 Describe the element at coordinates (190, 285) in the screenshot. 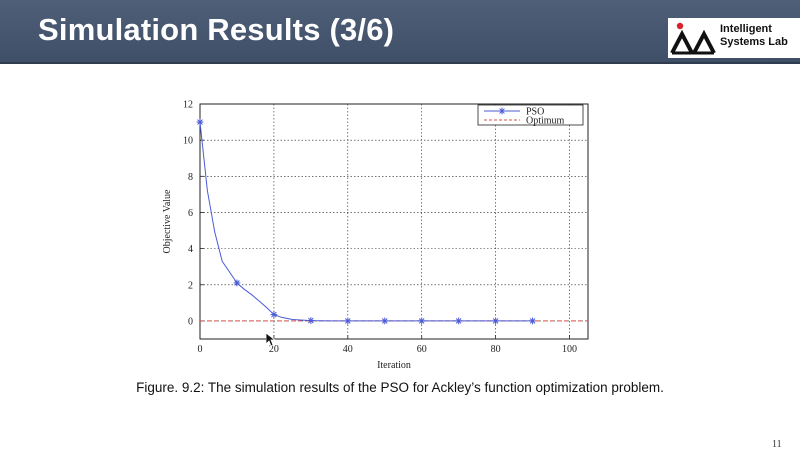

I see `y-tick-label: 2` at that location.